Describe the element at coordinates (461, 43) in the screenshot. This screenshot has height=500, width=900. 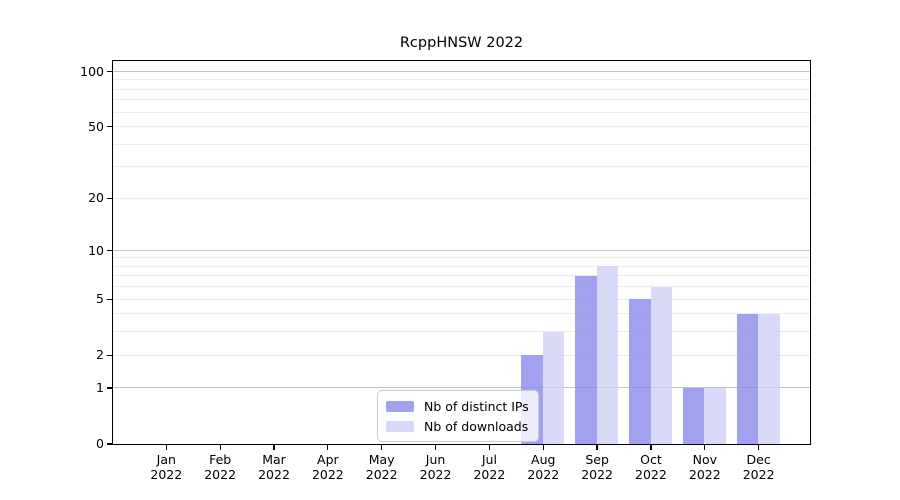
I see `chart-title: RcppHNSW 2022` at that location.